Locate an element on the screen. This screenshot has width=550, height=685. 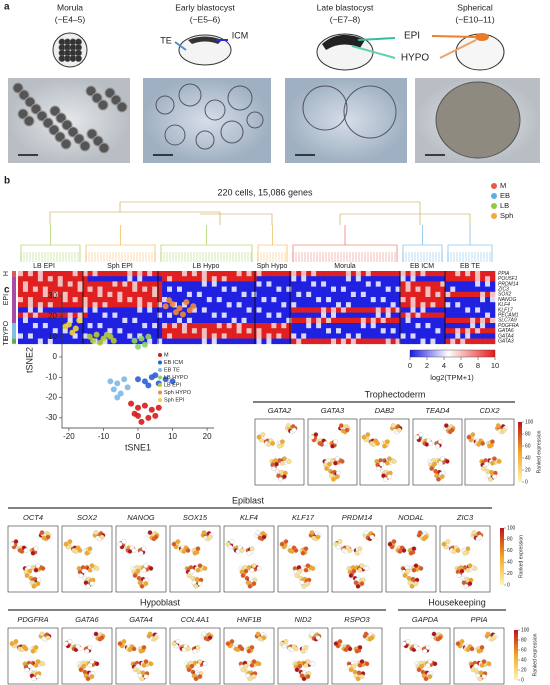
colorbar-tick-label: 8 is located at coordinates (478, 365).